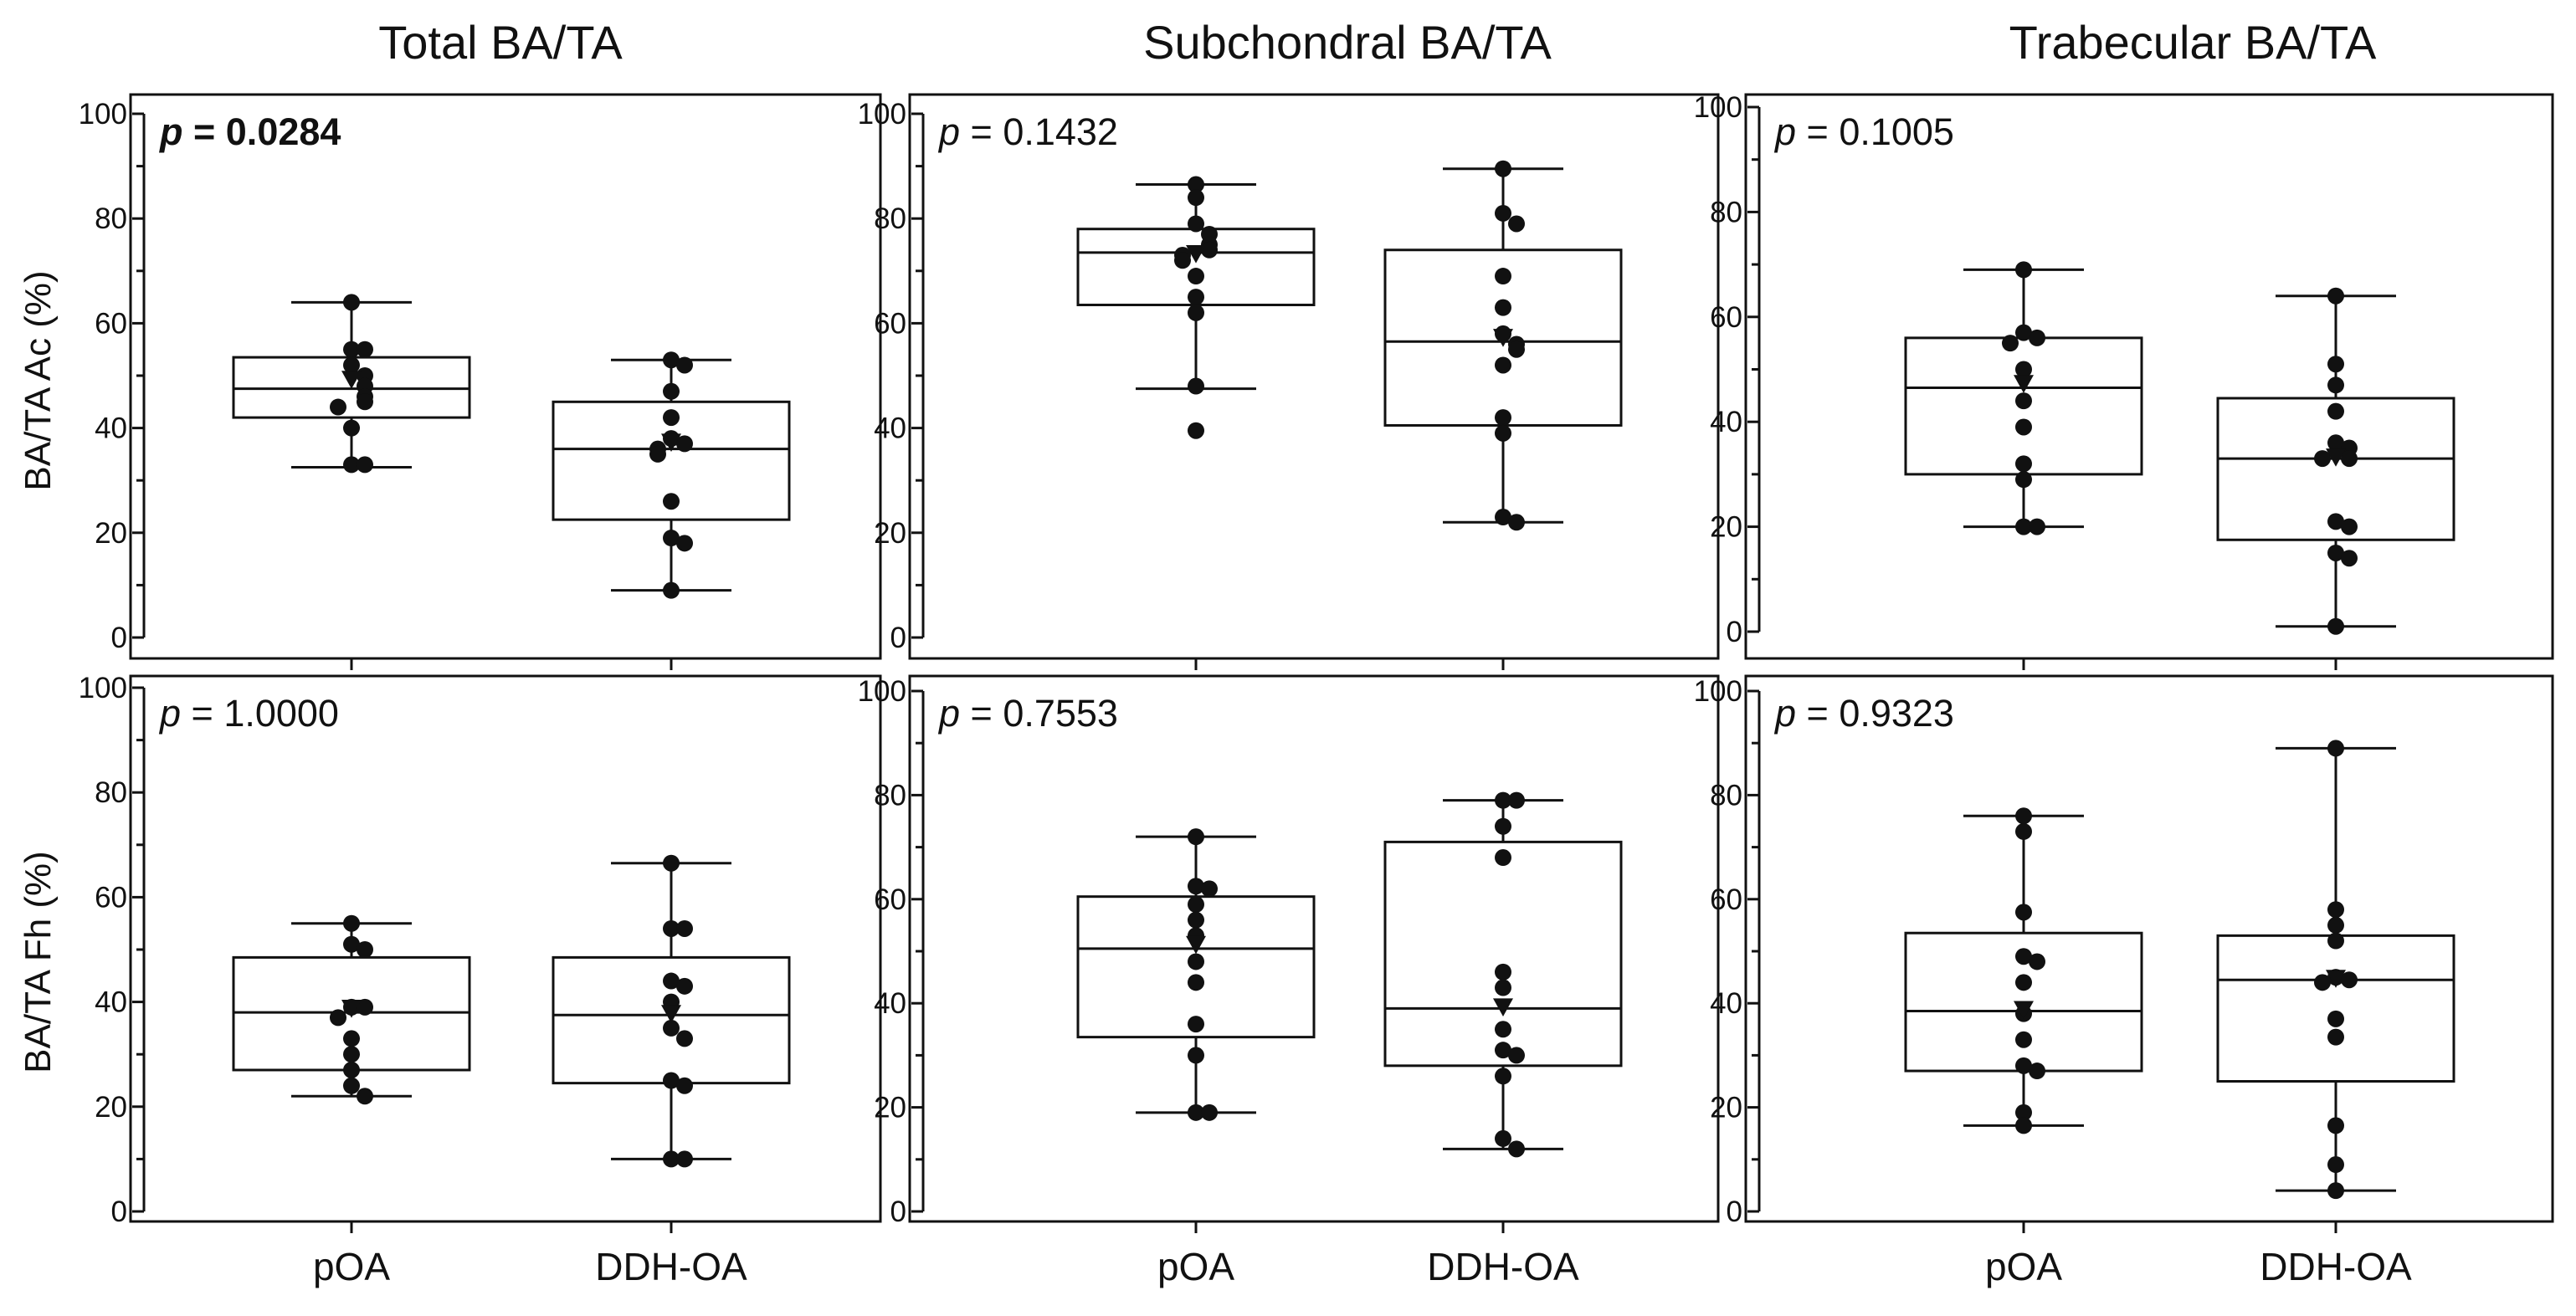 Image resolution: width=2576 pixels, height=1316 pixels. Describe the element at coordinates (480, 382) in the screenshot. I see `panel-0-0: 0 20 40 60 80 100 p = 0.0284` at that location.